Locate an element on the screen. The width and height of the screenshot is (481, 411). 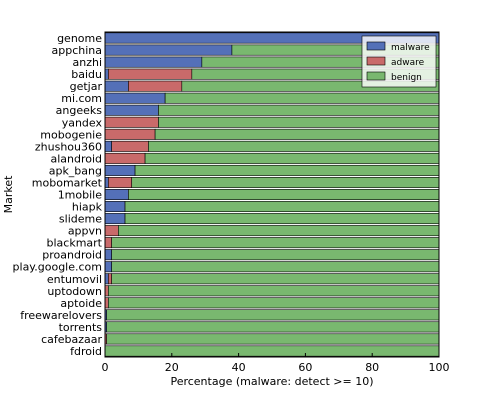
x-axis-ticks: 0 20 40 60 80 100 is located at coordinates (276, 363).